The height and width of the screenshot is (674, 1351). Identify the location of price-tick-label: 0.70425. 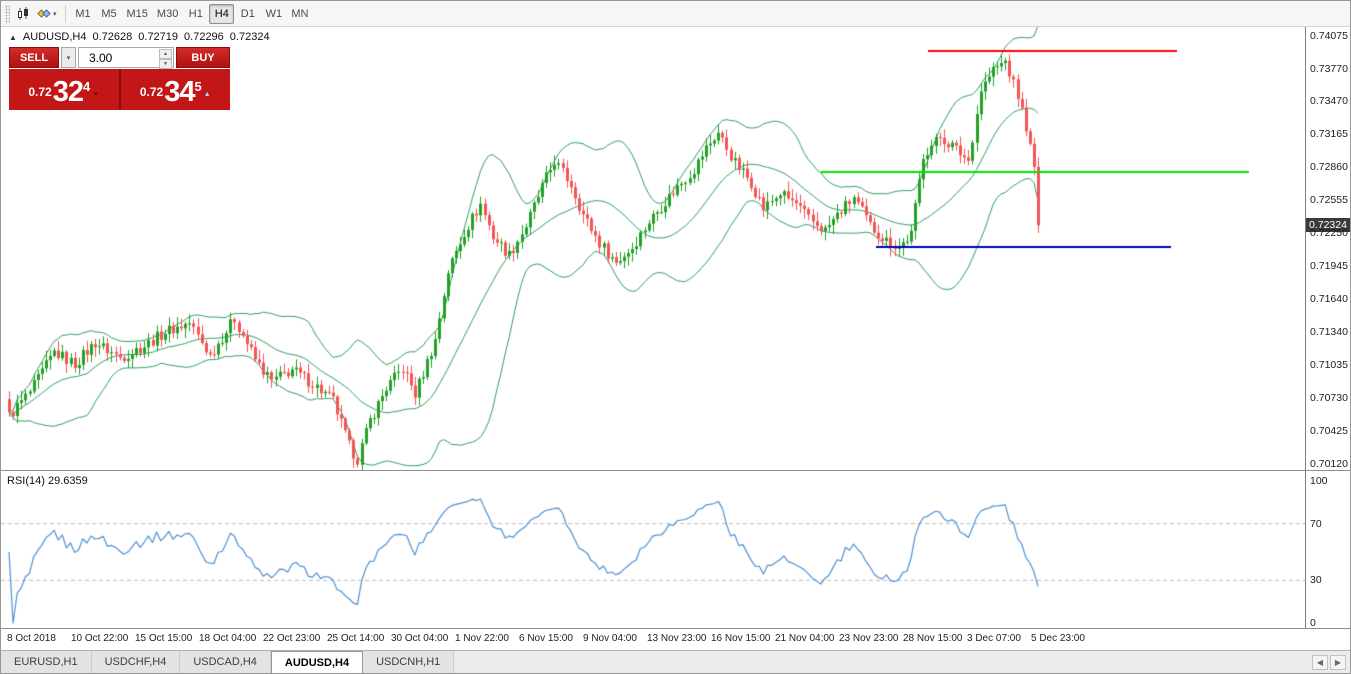
(1329, 430).